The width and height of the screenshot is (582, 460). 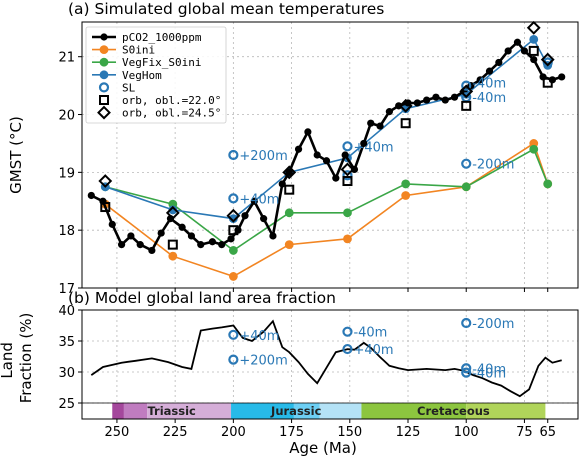 I want to click on x-tick-label: 200, so click(x=233, y=432).